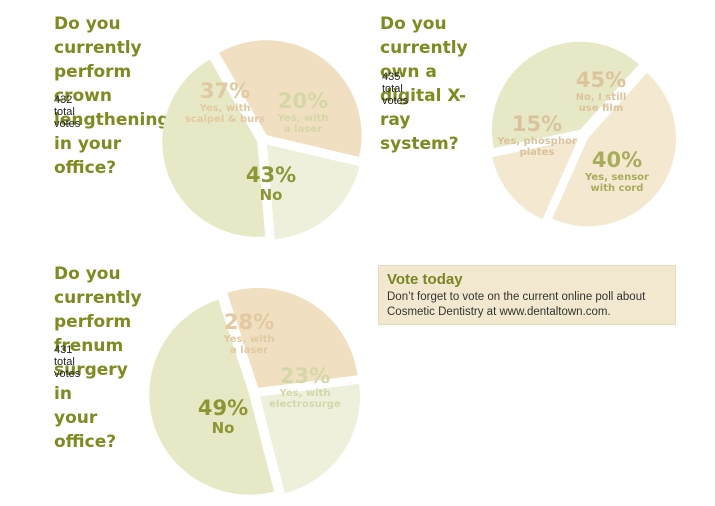 The height and width of the screenshot is (506, 715). What do you see at coordinates (537, 152) in the screenshot?
I see `slice-caption: plates` at bounding box center [537, 152].